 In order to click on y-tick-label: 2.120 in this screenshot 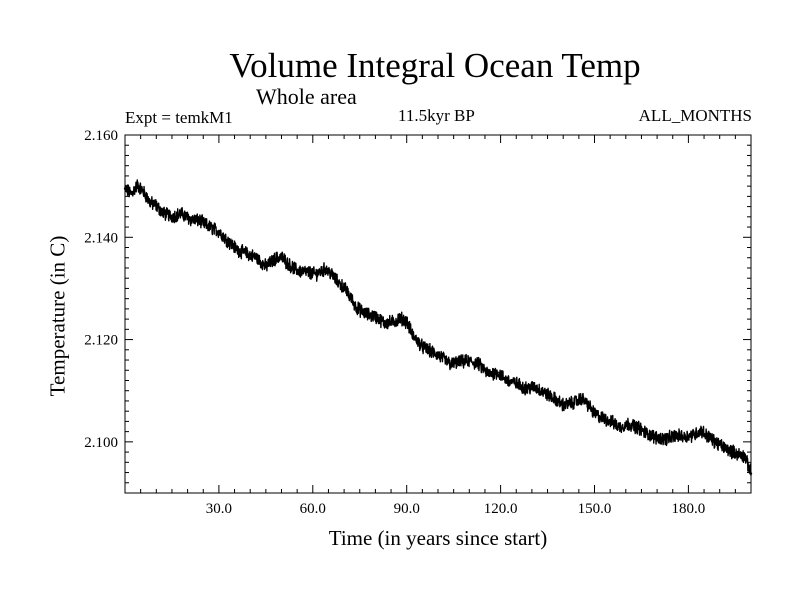, I will do `click(101, 341)`.